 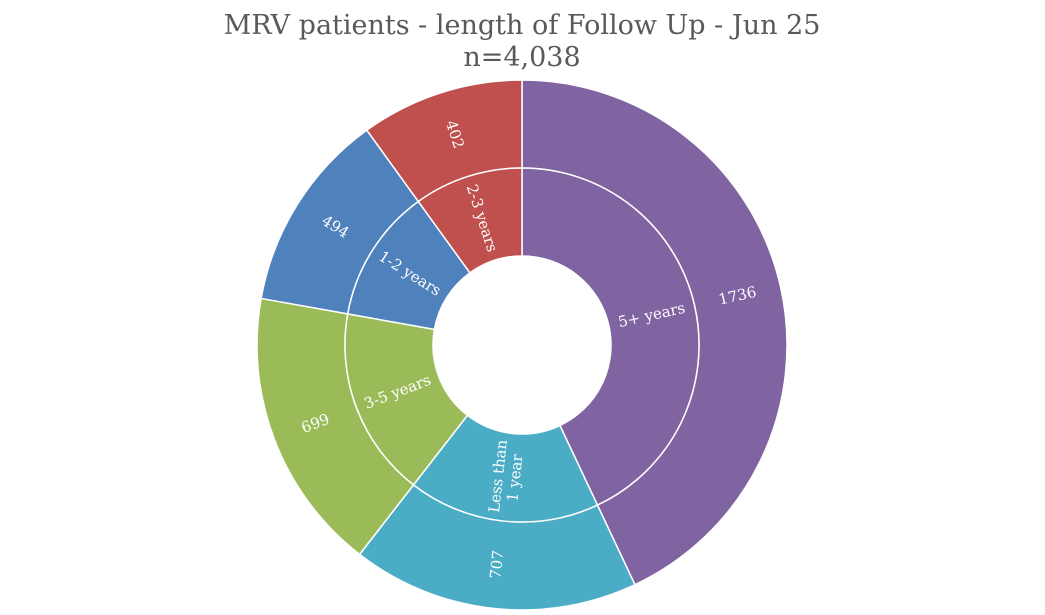 I want to click on value-label-less-than-1-year: 707, so click(x=496, y=564).